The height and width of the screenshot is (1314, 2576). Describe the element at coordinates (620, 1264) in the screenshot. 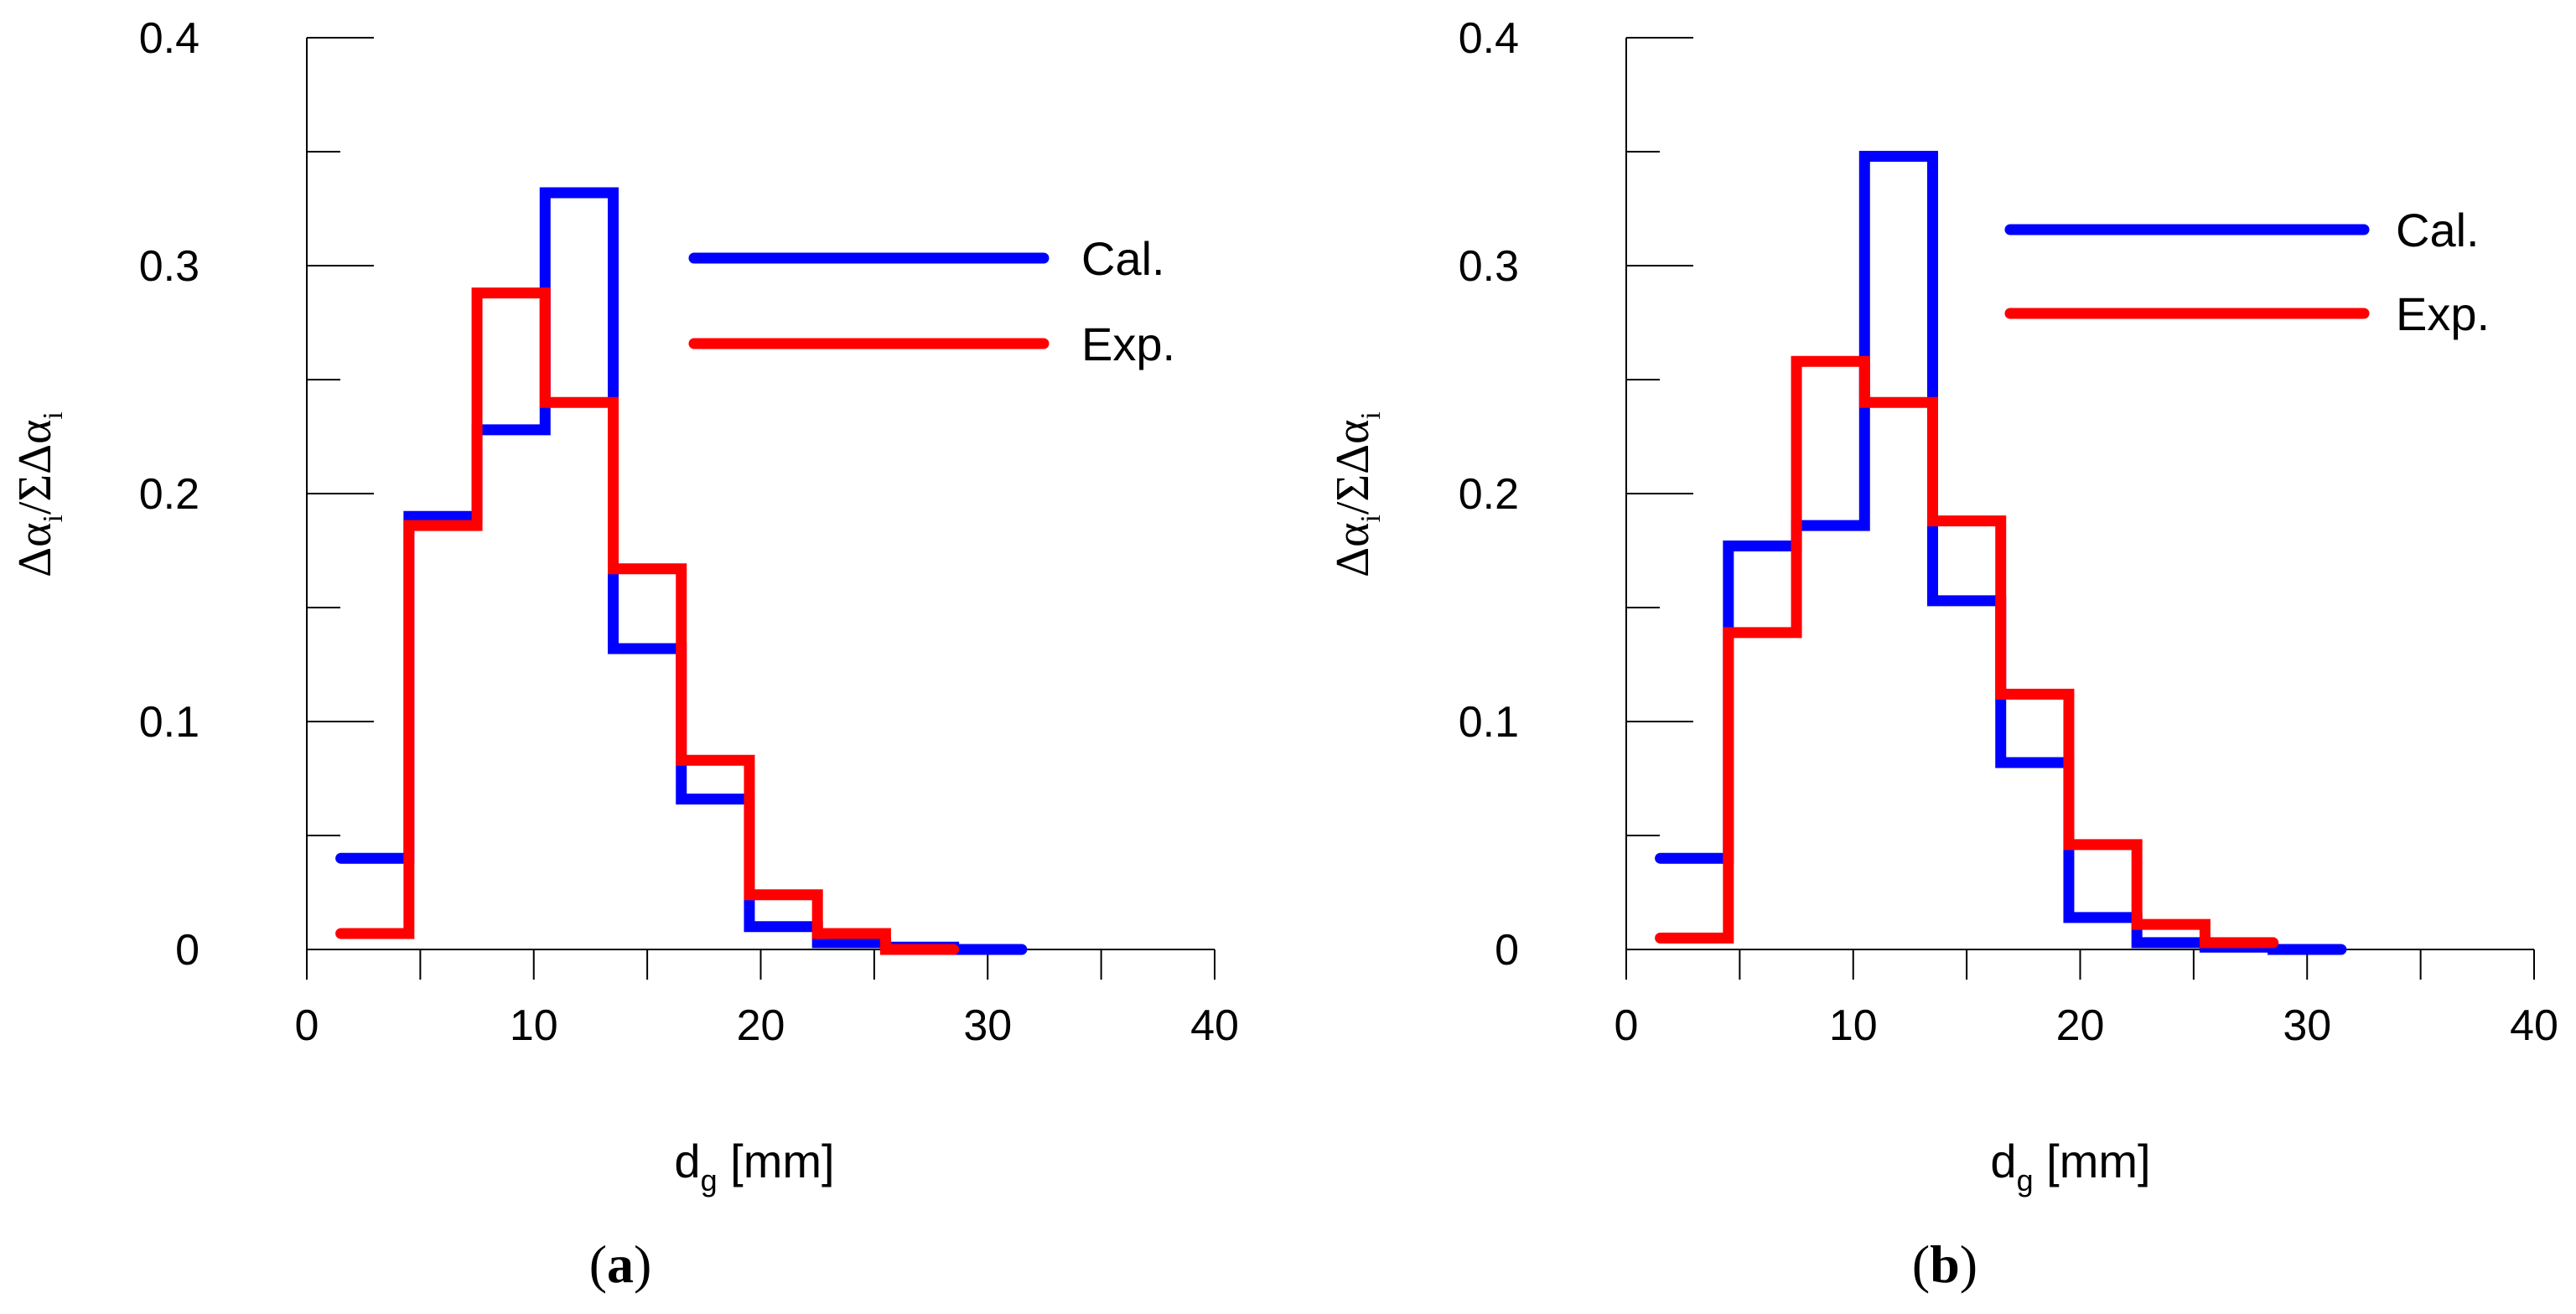

I see `panel-caption: (a)` at that location.